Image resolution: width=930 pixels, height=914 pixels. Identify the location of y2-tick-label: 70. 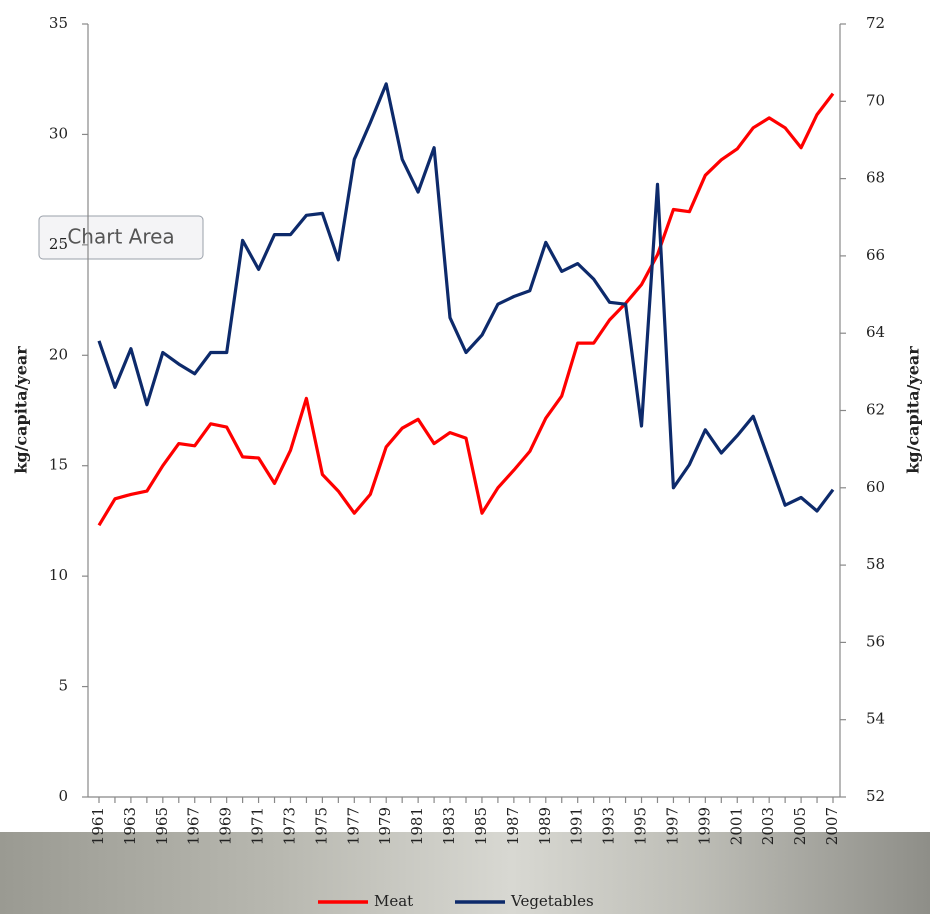
(875, 100).